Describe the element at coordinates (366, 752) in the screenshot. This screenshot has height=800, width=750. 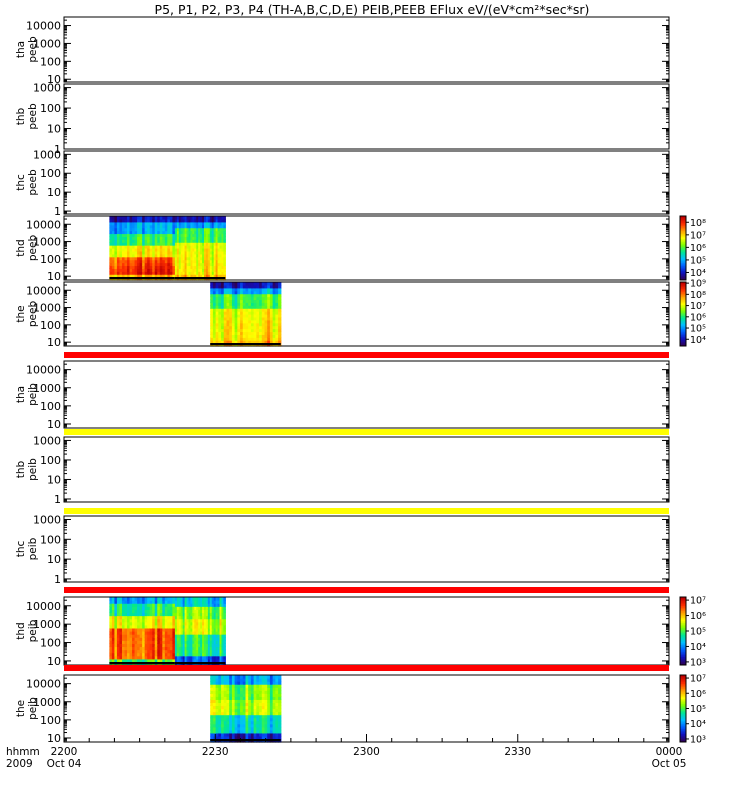
I see `x-tick-label: 2300` at that location.